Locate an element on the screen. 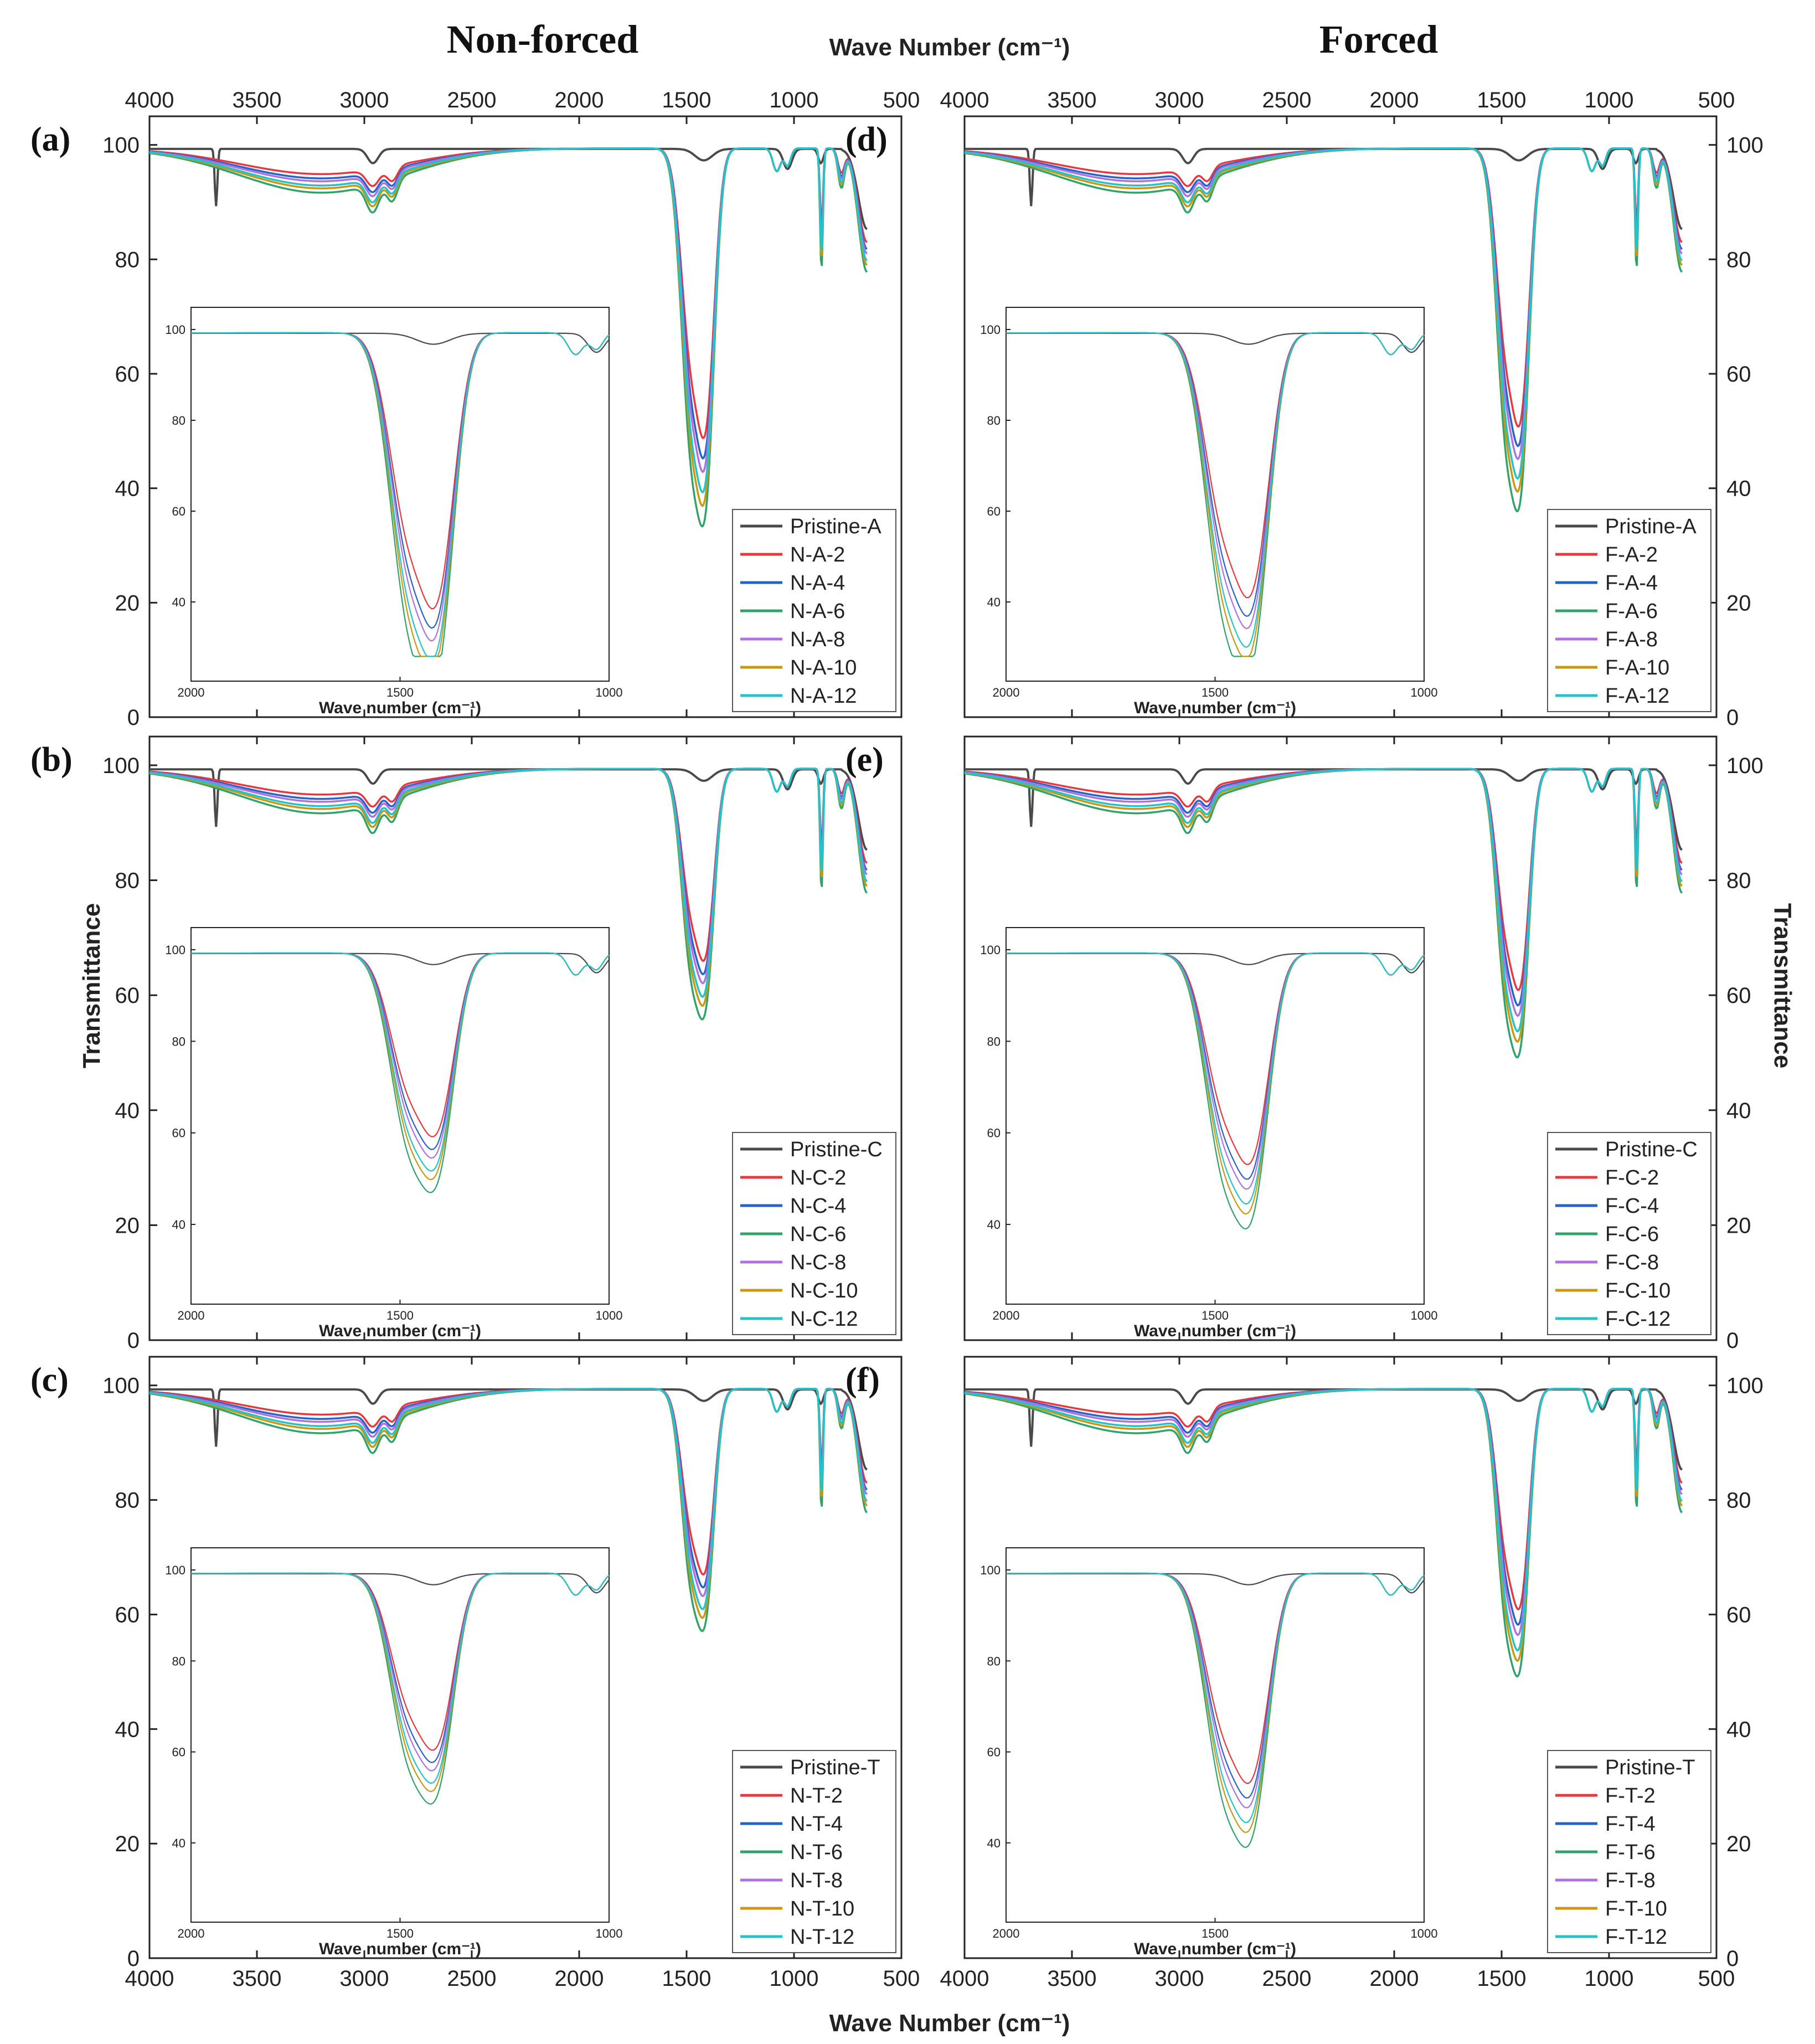 The width and height of the screenshot is (1815, 2044). legend-label: F-T-10 is located at coordinates (1636, 1909).